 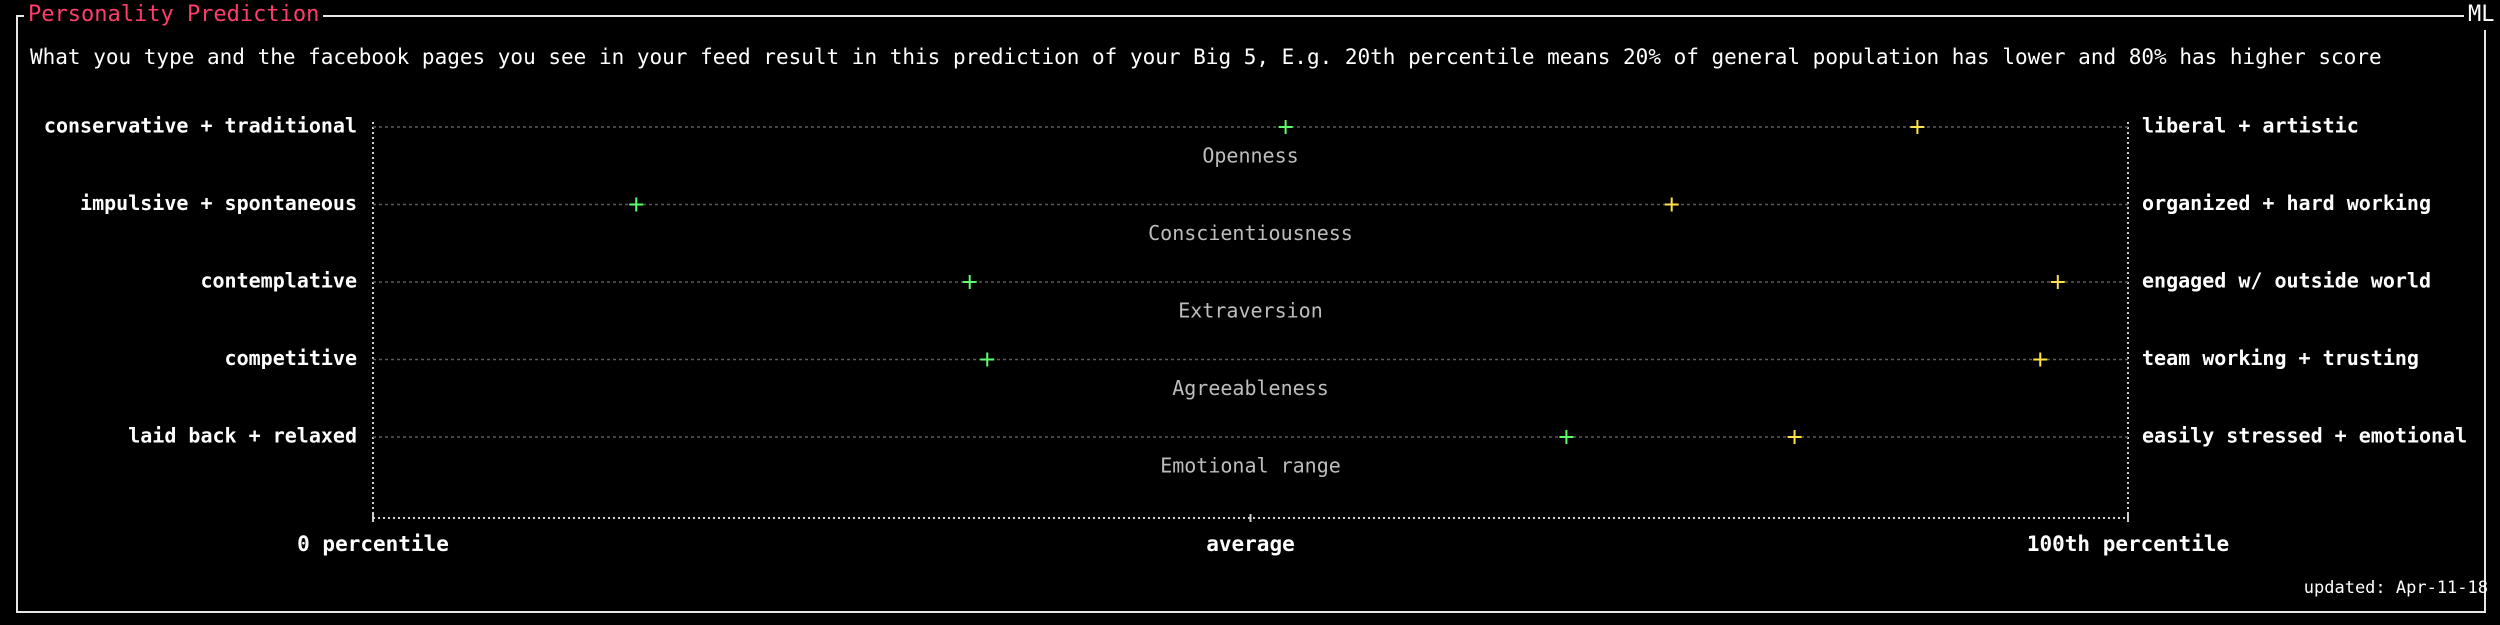 What do you see at coordinates (218, 203) in the screenshot?
I see `trait-low-label: impulsive + spontaneous` at bounding box center [218, 203].